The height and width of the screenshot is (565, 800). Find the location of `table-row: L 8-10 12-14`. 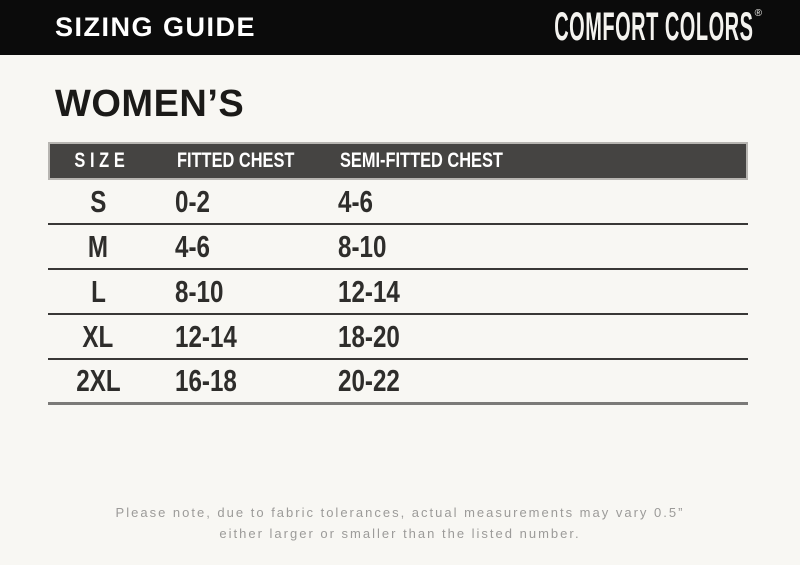

table-row: L 8-10 12-14 is located at coordinates (398, 292).